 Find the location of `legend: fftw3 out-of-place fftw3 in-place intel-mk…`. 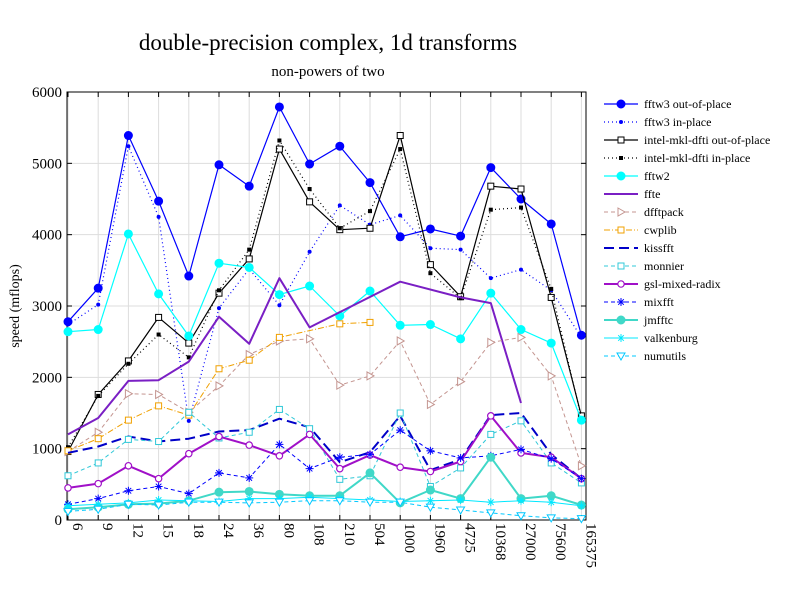

legend: fftw3 out-of-place fftw3 in-place intel-mk… is located at coordinates (687, 230).